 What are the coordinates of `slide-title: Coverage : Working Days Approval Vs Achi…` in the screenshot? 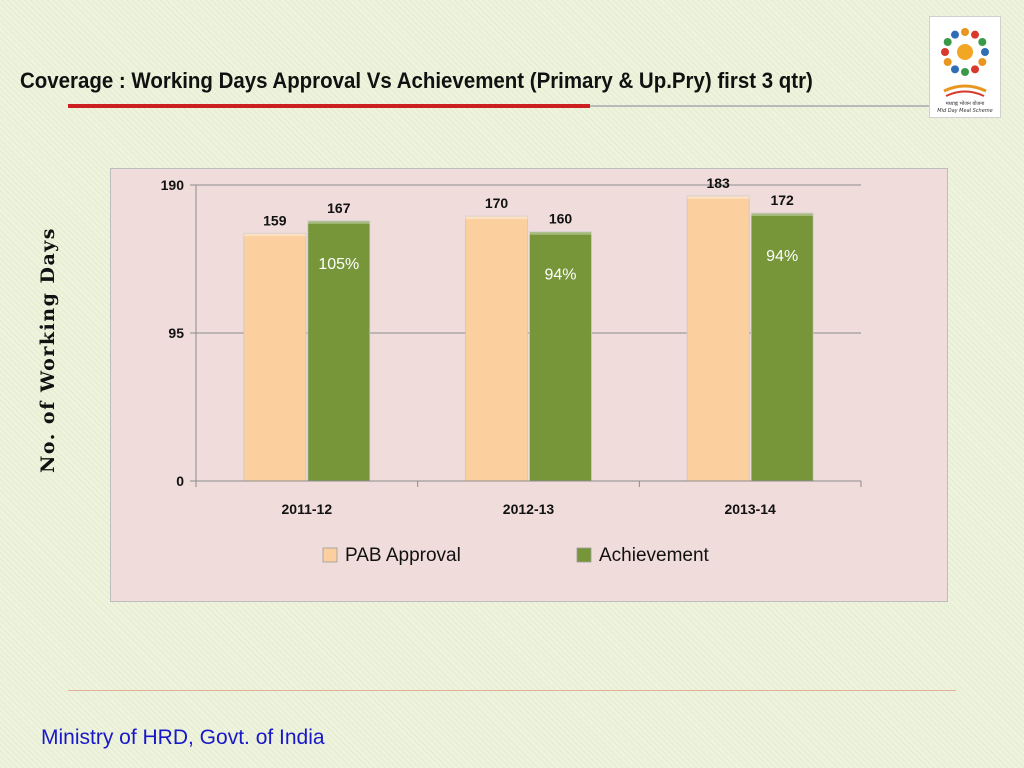 It's located at (416, 80).